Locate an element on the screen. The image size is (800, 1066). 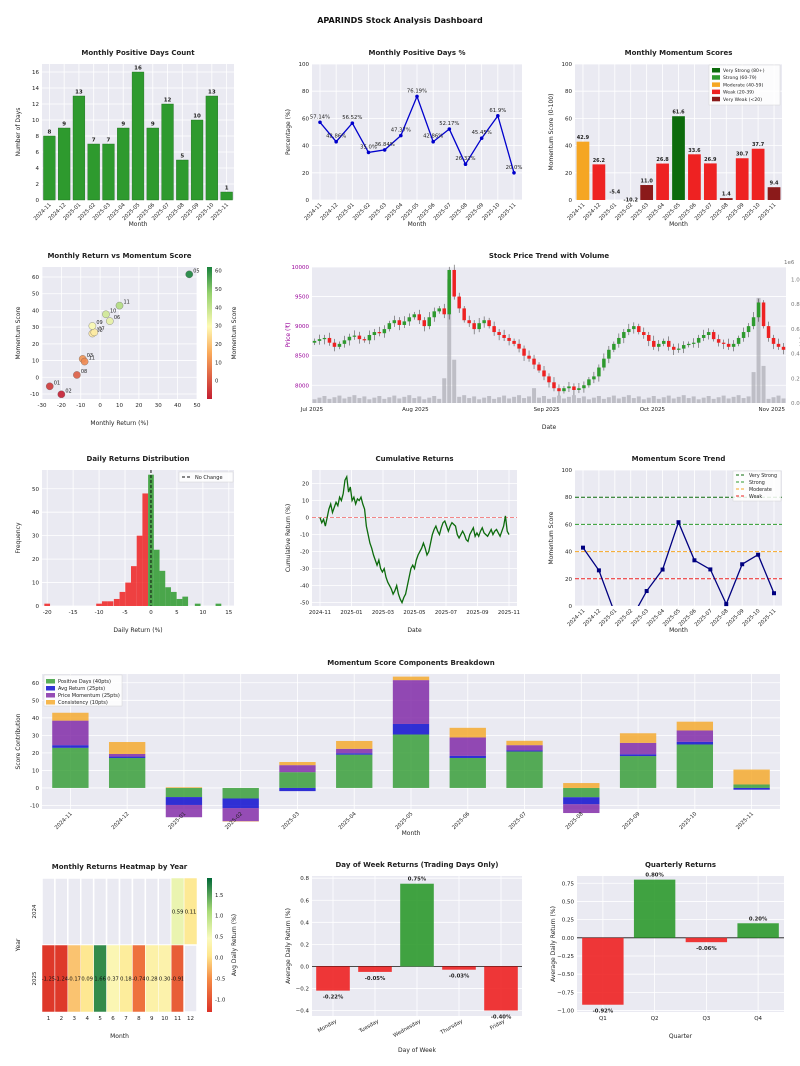
x-tick-label: -5 is located at coordinates (125, 613).